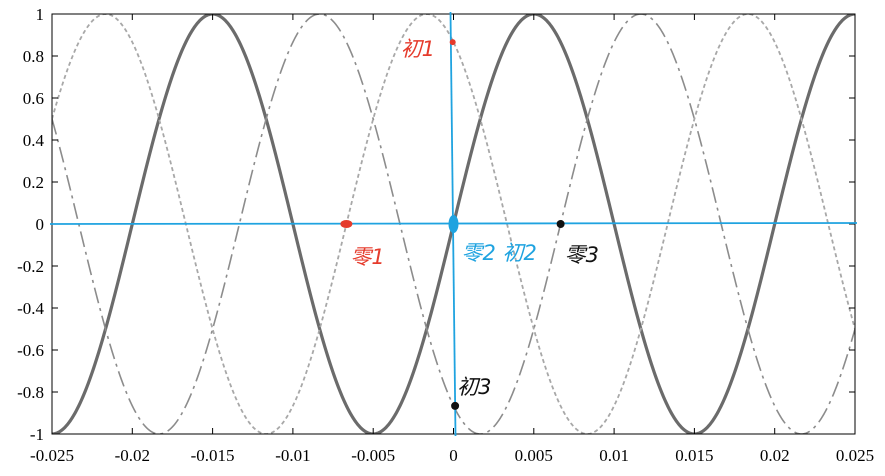 This screenshot has height=476, width=885. I want to click on x-tick-label: -0.02, so click(132, 455).